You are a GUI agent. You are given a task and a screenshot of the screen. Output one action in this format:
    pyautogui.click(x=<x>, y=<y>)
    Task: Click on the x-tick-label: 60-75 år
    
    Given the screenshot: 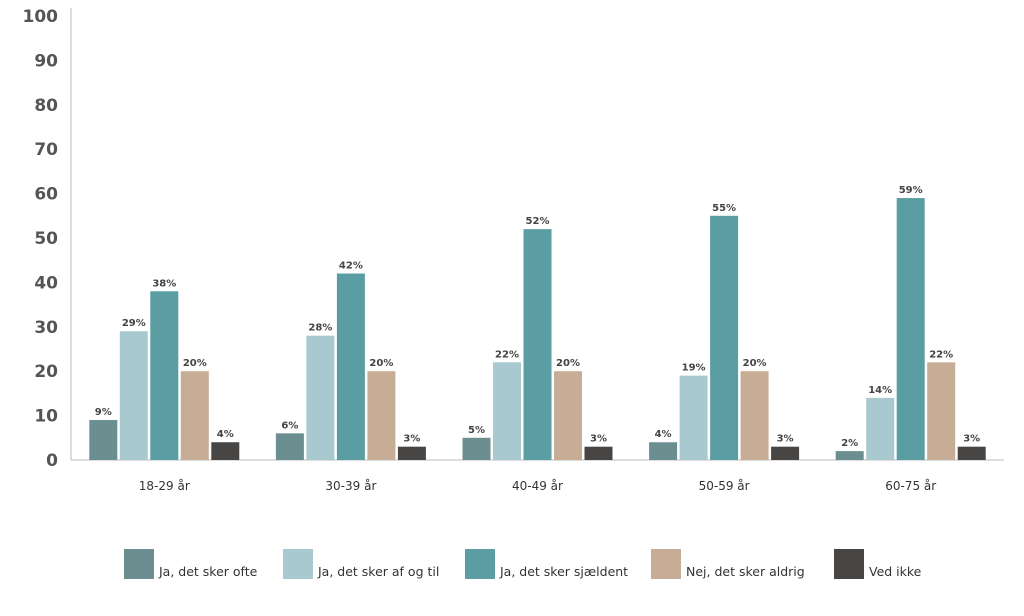 What is the action you would take?
    pyautogui.click(x=910, y=486)
    